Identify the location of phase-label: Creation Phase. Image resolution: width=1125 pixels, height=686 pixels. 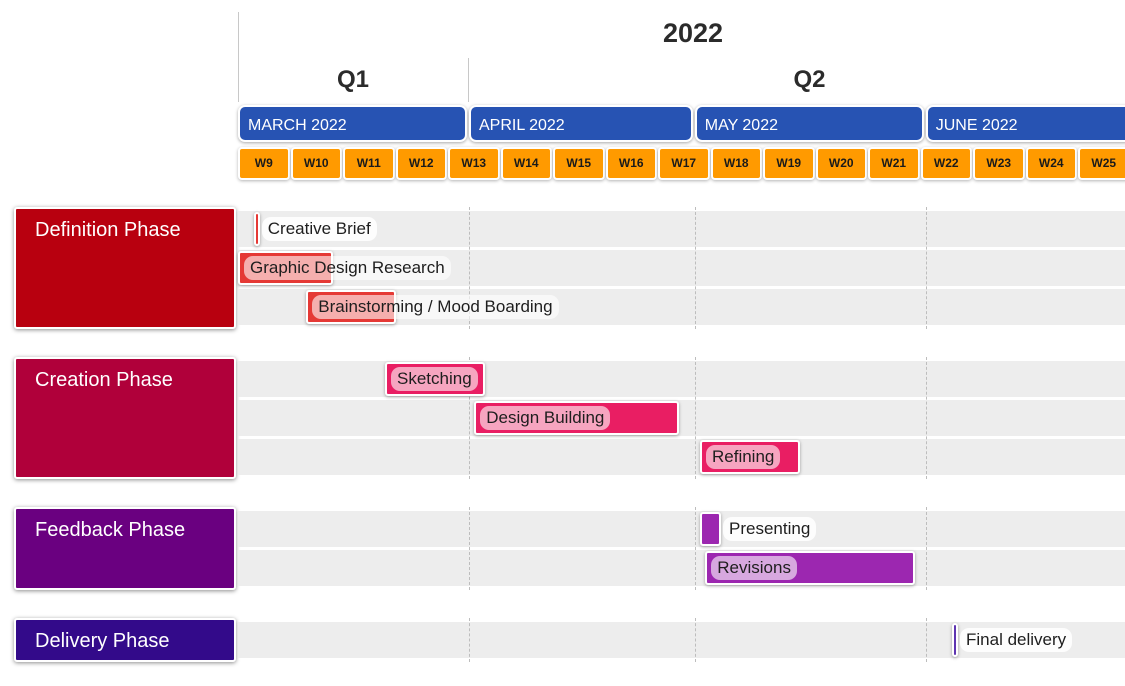
(125, 418).